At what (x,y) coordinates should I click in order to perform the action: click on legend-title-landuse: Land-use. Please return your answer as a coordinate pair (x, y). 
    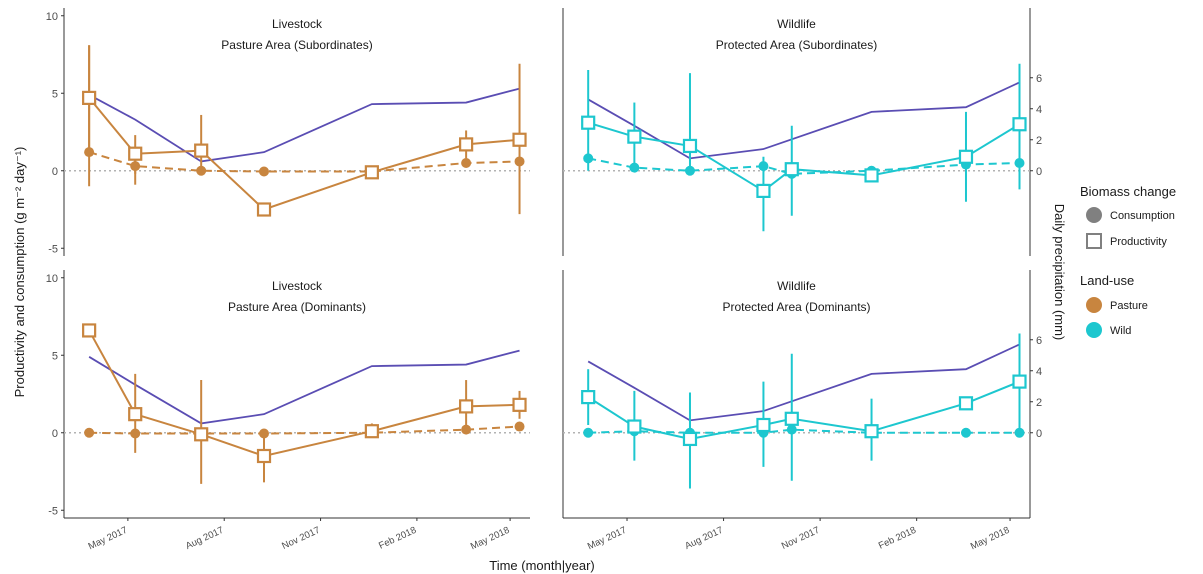
    Looking at the image, I should click on (1107, 280).